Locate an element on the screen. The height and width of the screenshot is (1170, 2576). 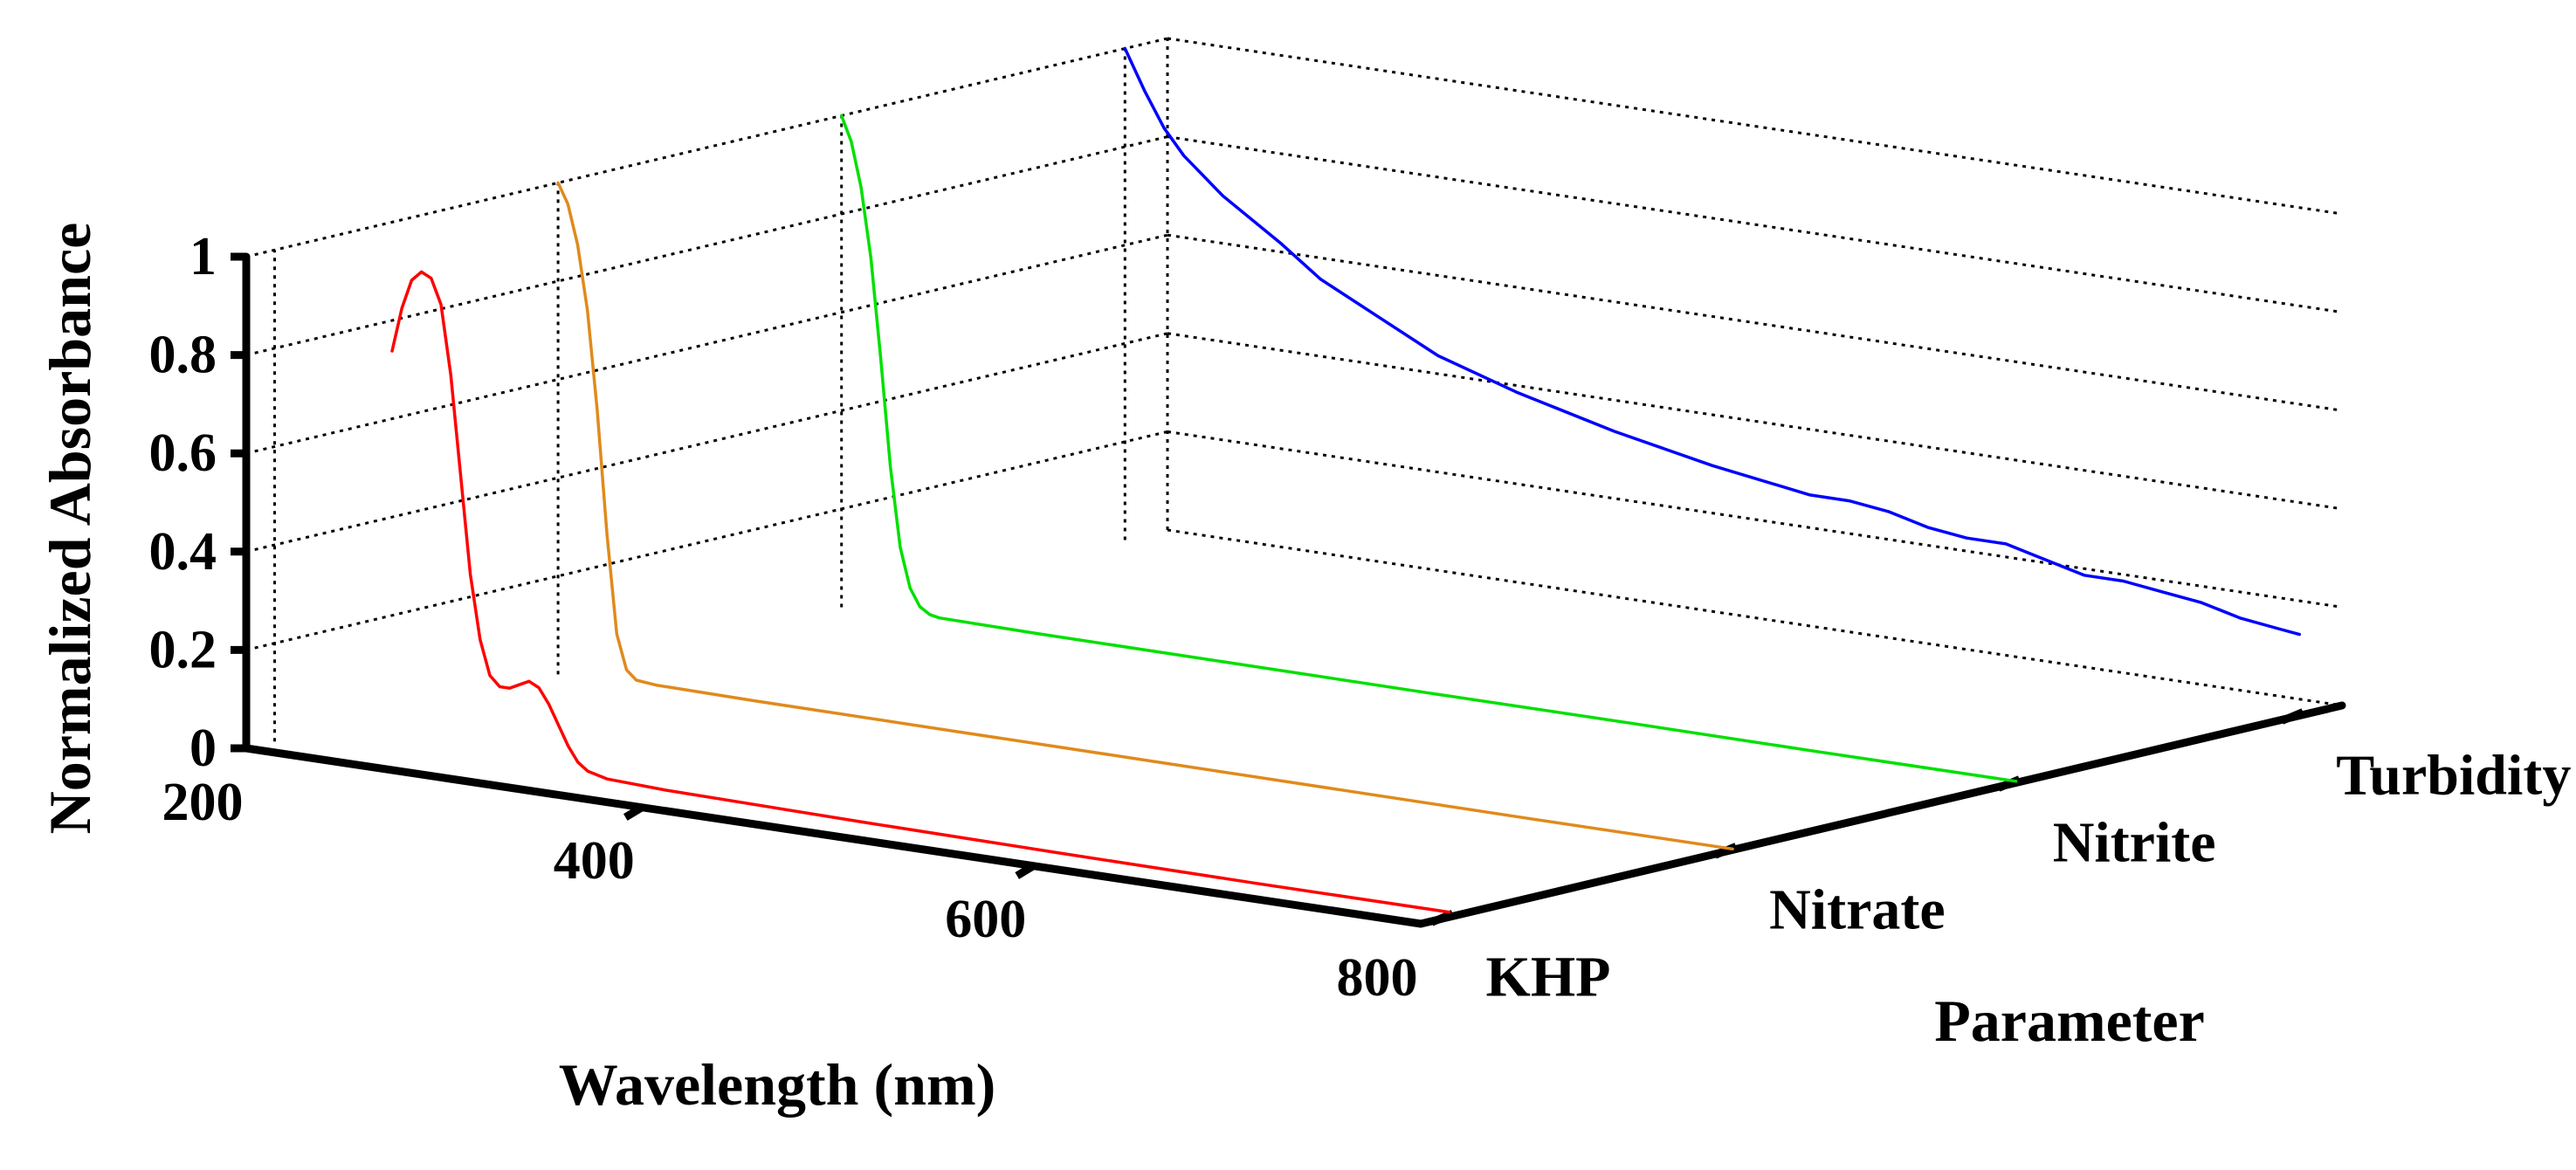
y-tick-label-3: 0.6 is located at coordinates (183, 453).